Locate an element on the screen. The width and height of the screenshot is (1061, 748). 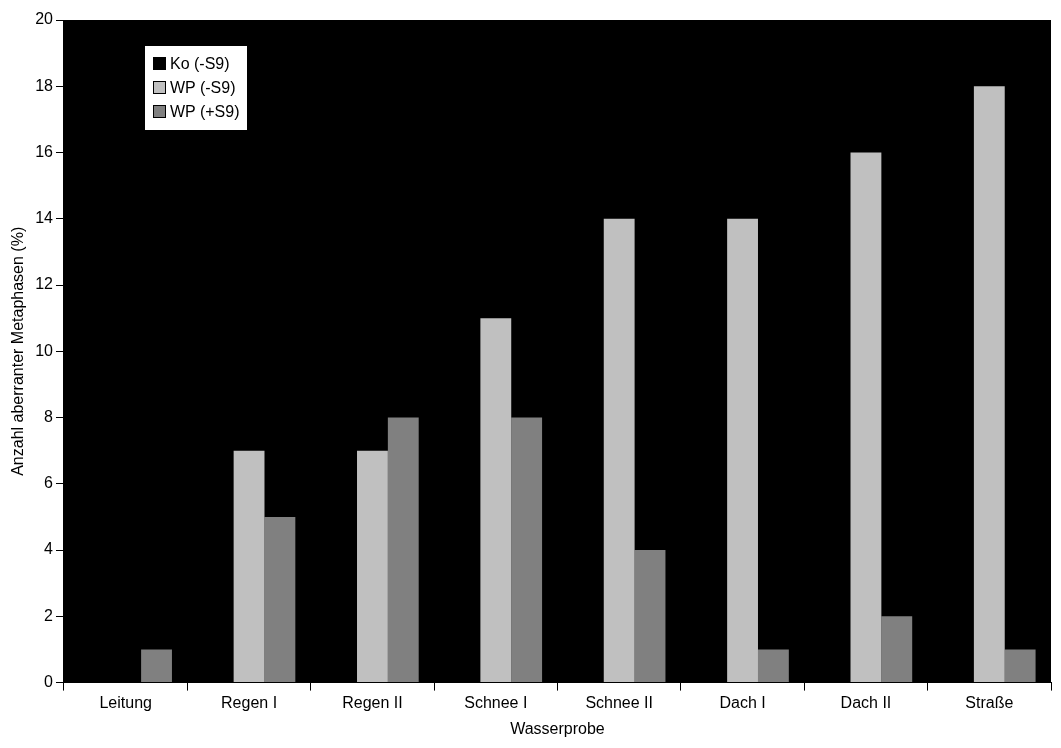
legend-label: WP (+S9) is located at coordinates (204, 112).